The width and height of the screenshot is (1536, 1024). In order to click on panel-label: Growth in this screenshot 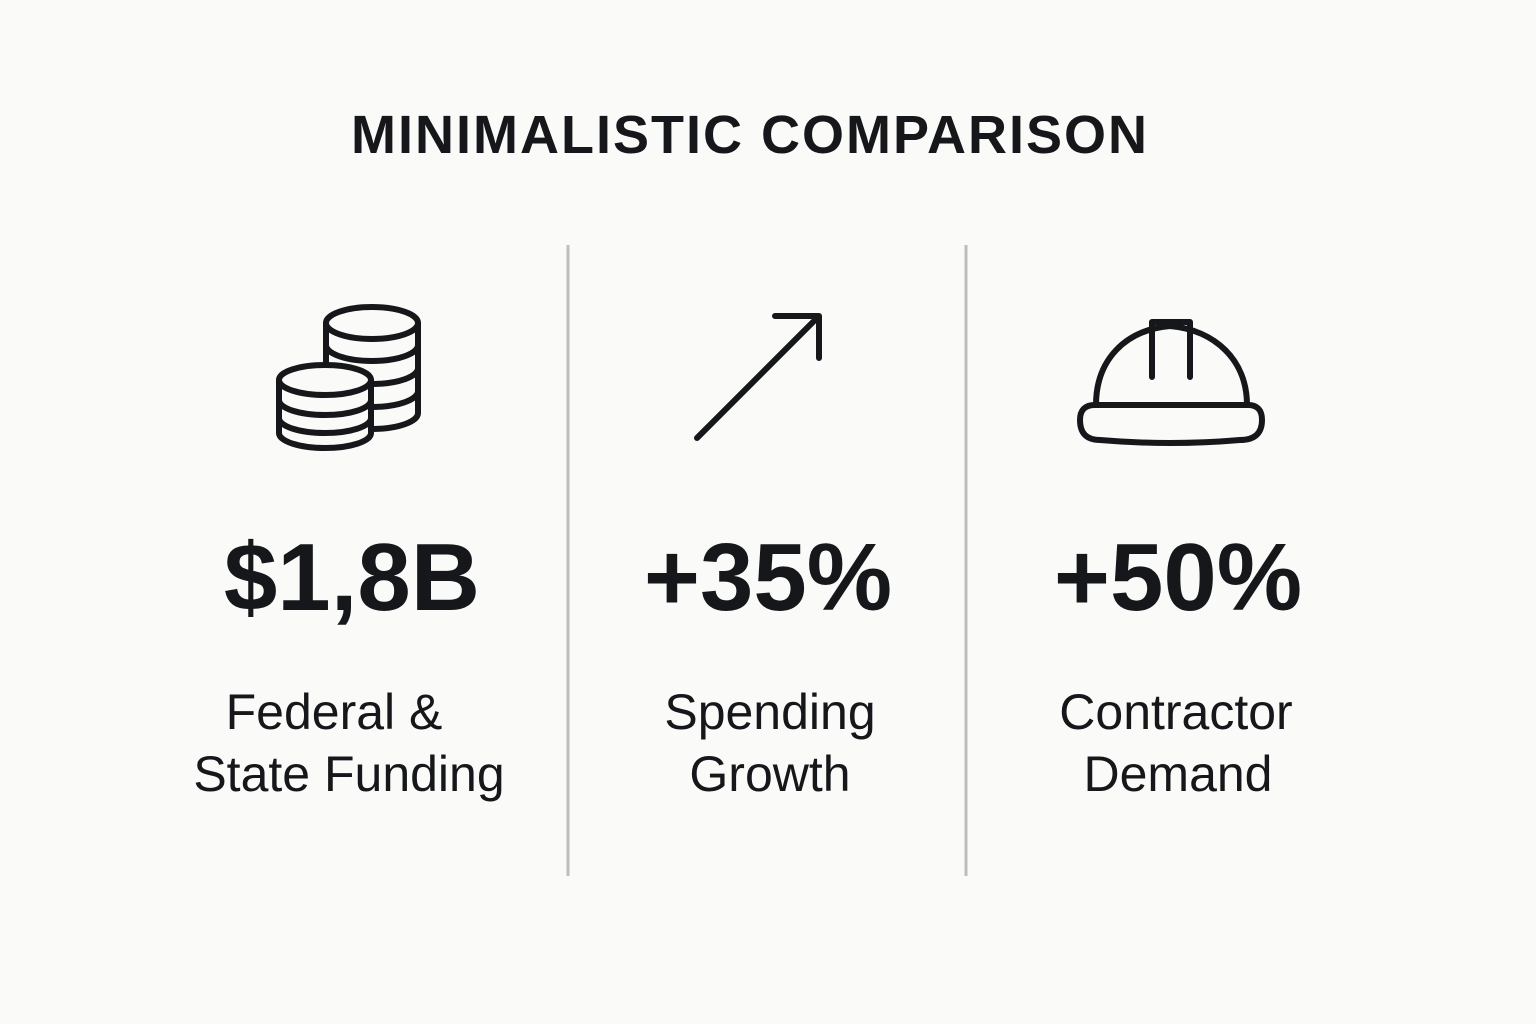, I will do `click(769, 774)`.